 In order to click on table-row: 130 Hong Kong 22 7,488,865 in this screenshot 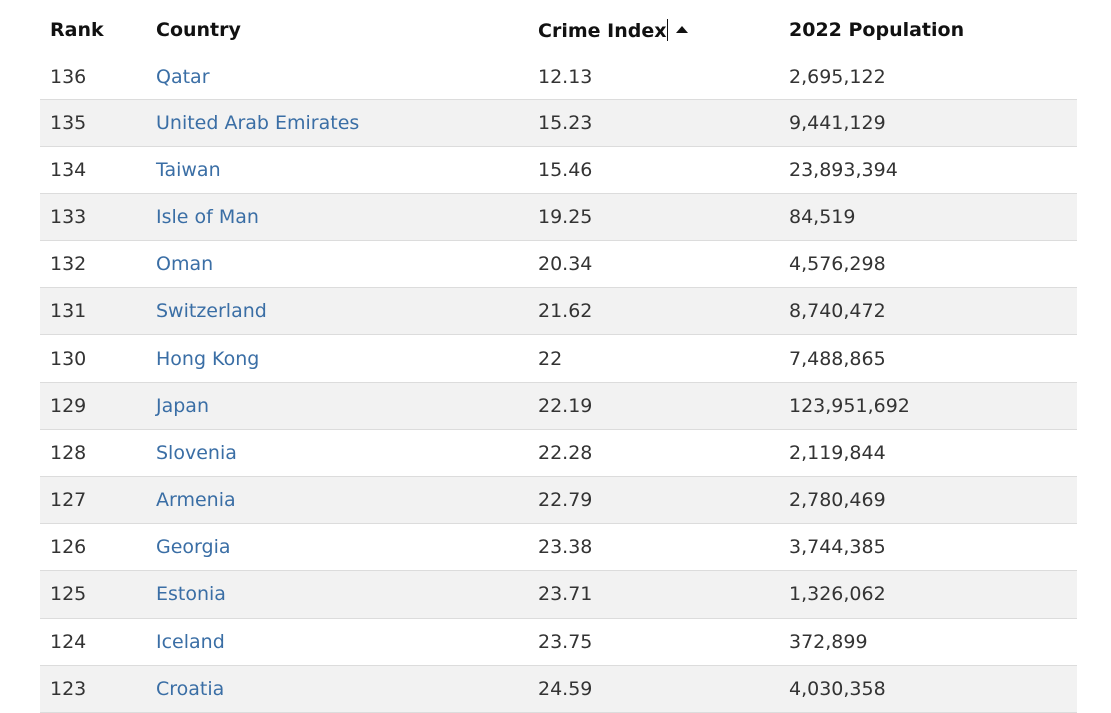, I will do `click(558, 358)`.